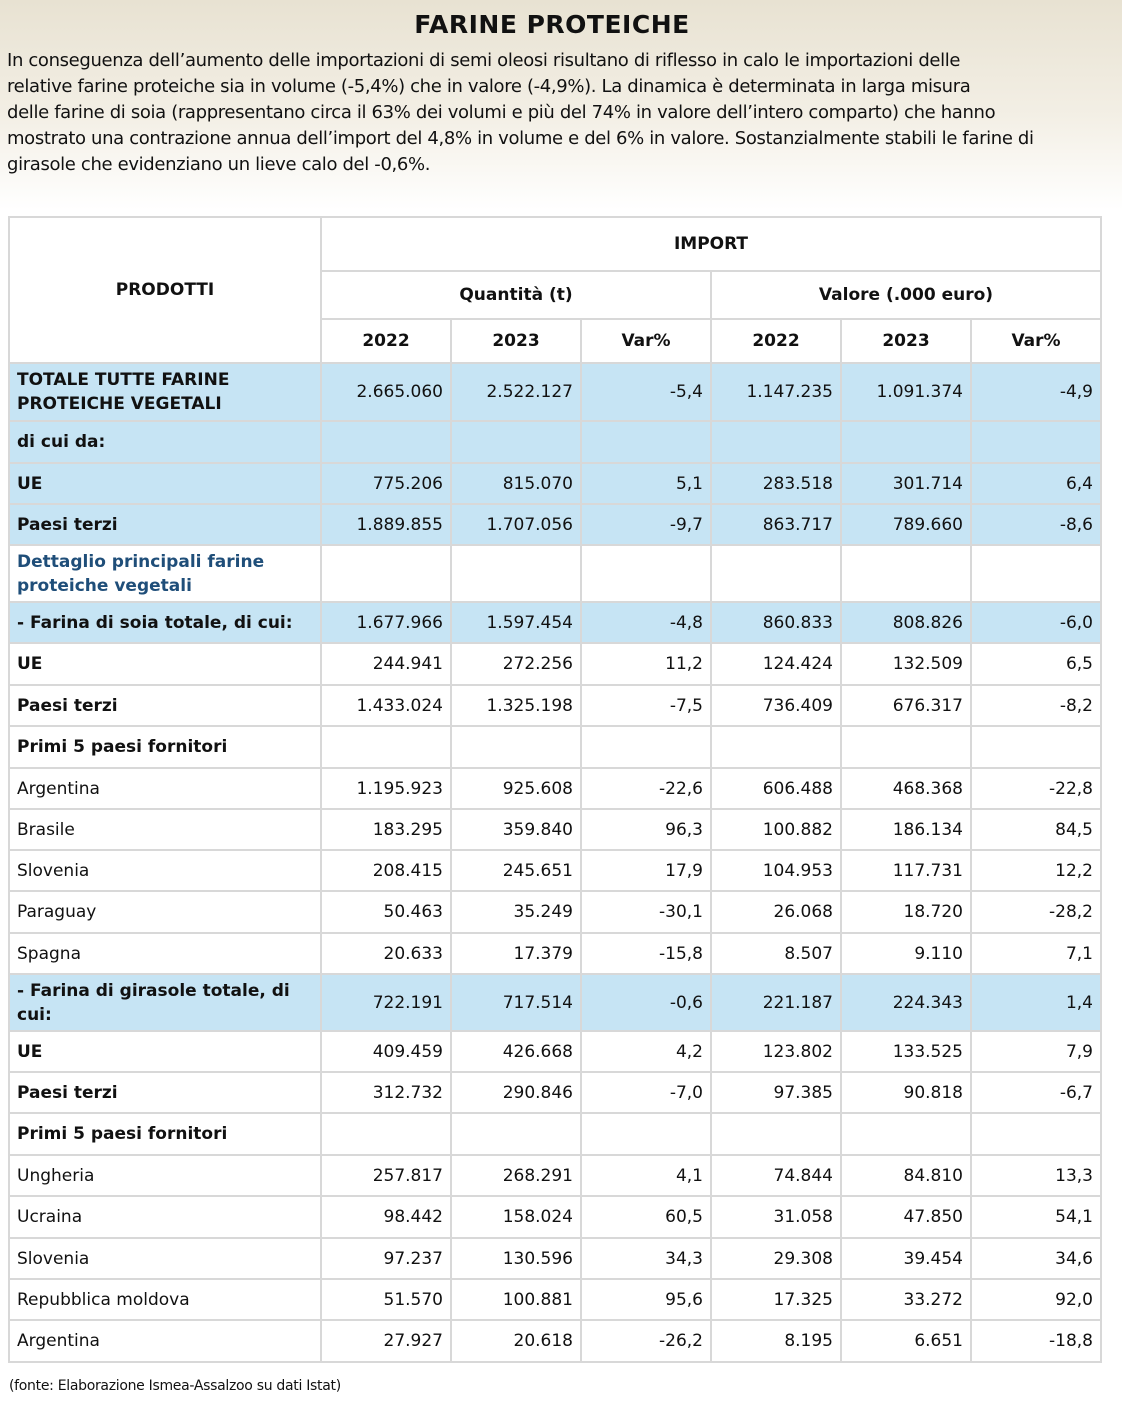 This screenshot has width=1122, height=1426. I want to click on row-label: di cui da:, so click(165, 442).